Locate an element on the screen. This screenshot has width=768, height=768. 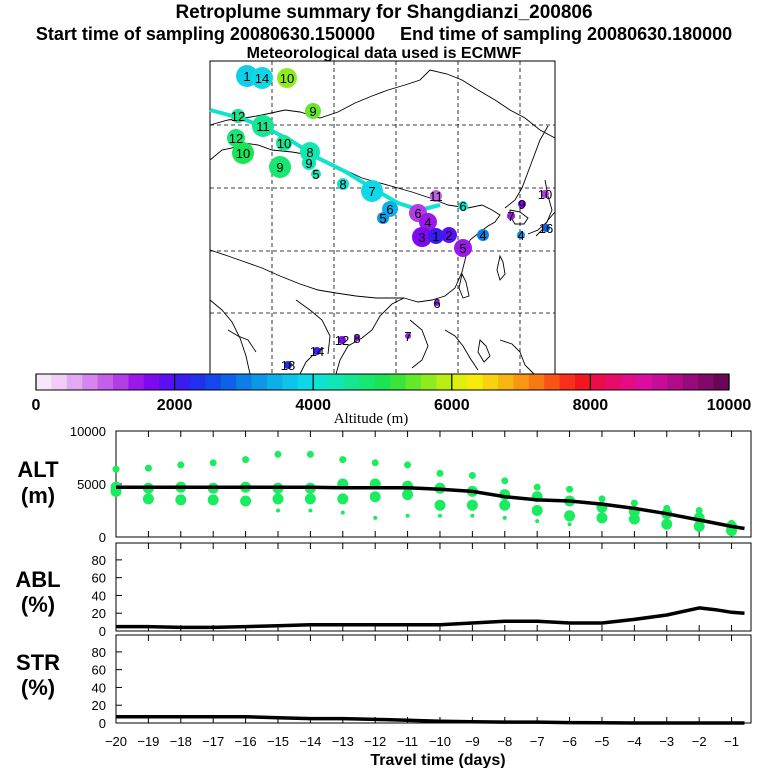
traj-label: 8 is located at coordinates (356, 338).